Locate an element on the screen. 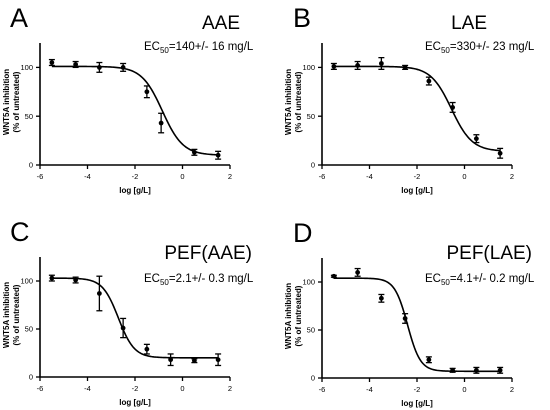 The width and height of the screenshot is (550, 410). ec50-annotation: EC50=4.1+/- 0.2 mg/L is located at coordinates (480, 280).